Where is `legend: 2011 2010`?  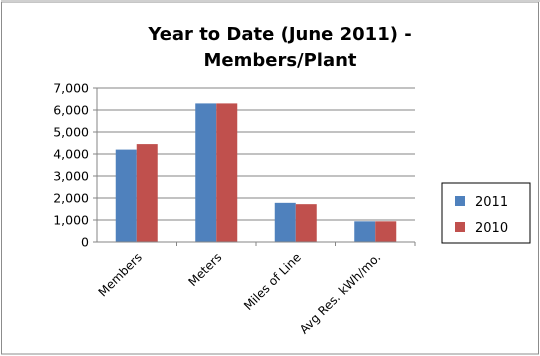
legend: 2011 2010 is located at coordinates (486, 213).